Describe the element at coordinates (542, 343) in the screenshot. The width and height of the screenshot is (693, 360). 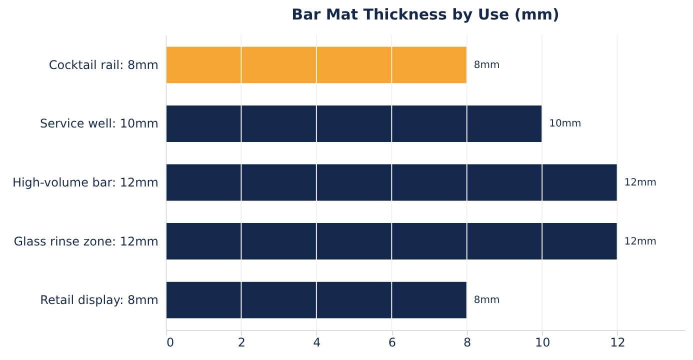
I see `x-tick-label: 10` at that location.